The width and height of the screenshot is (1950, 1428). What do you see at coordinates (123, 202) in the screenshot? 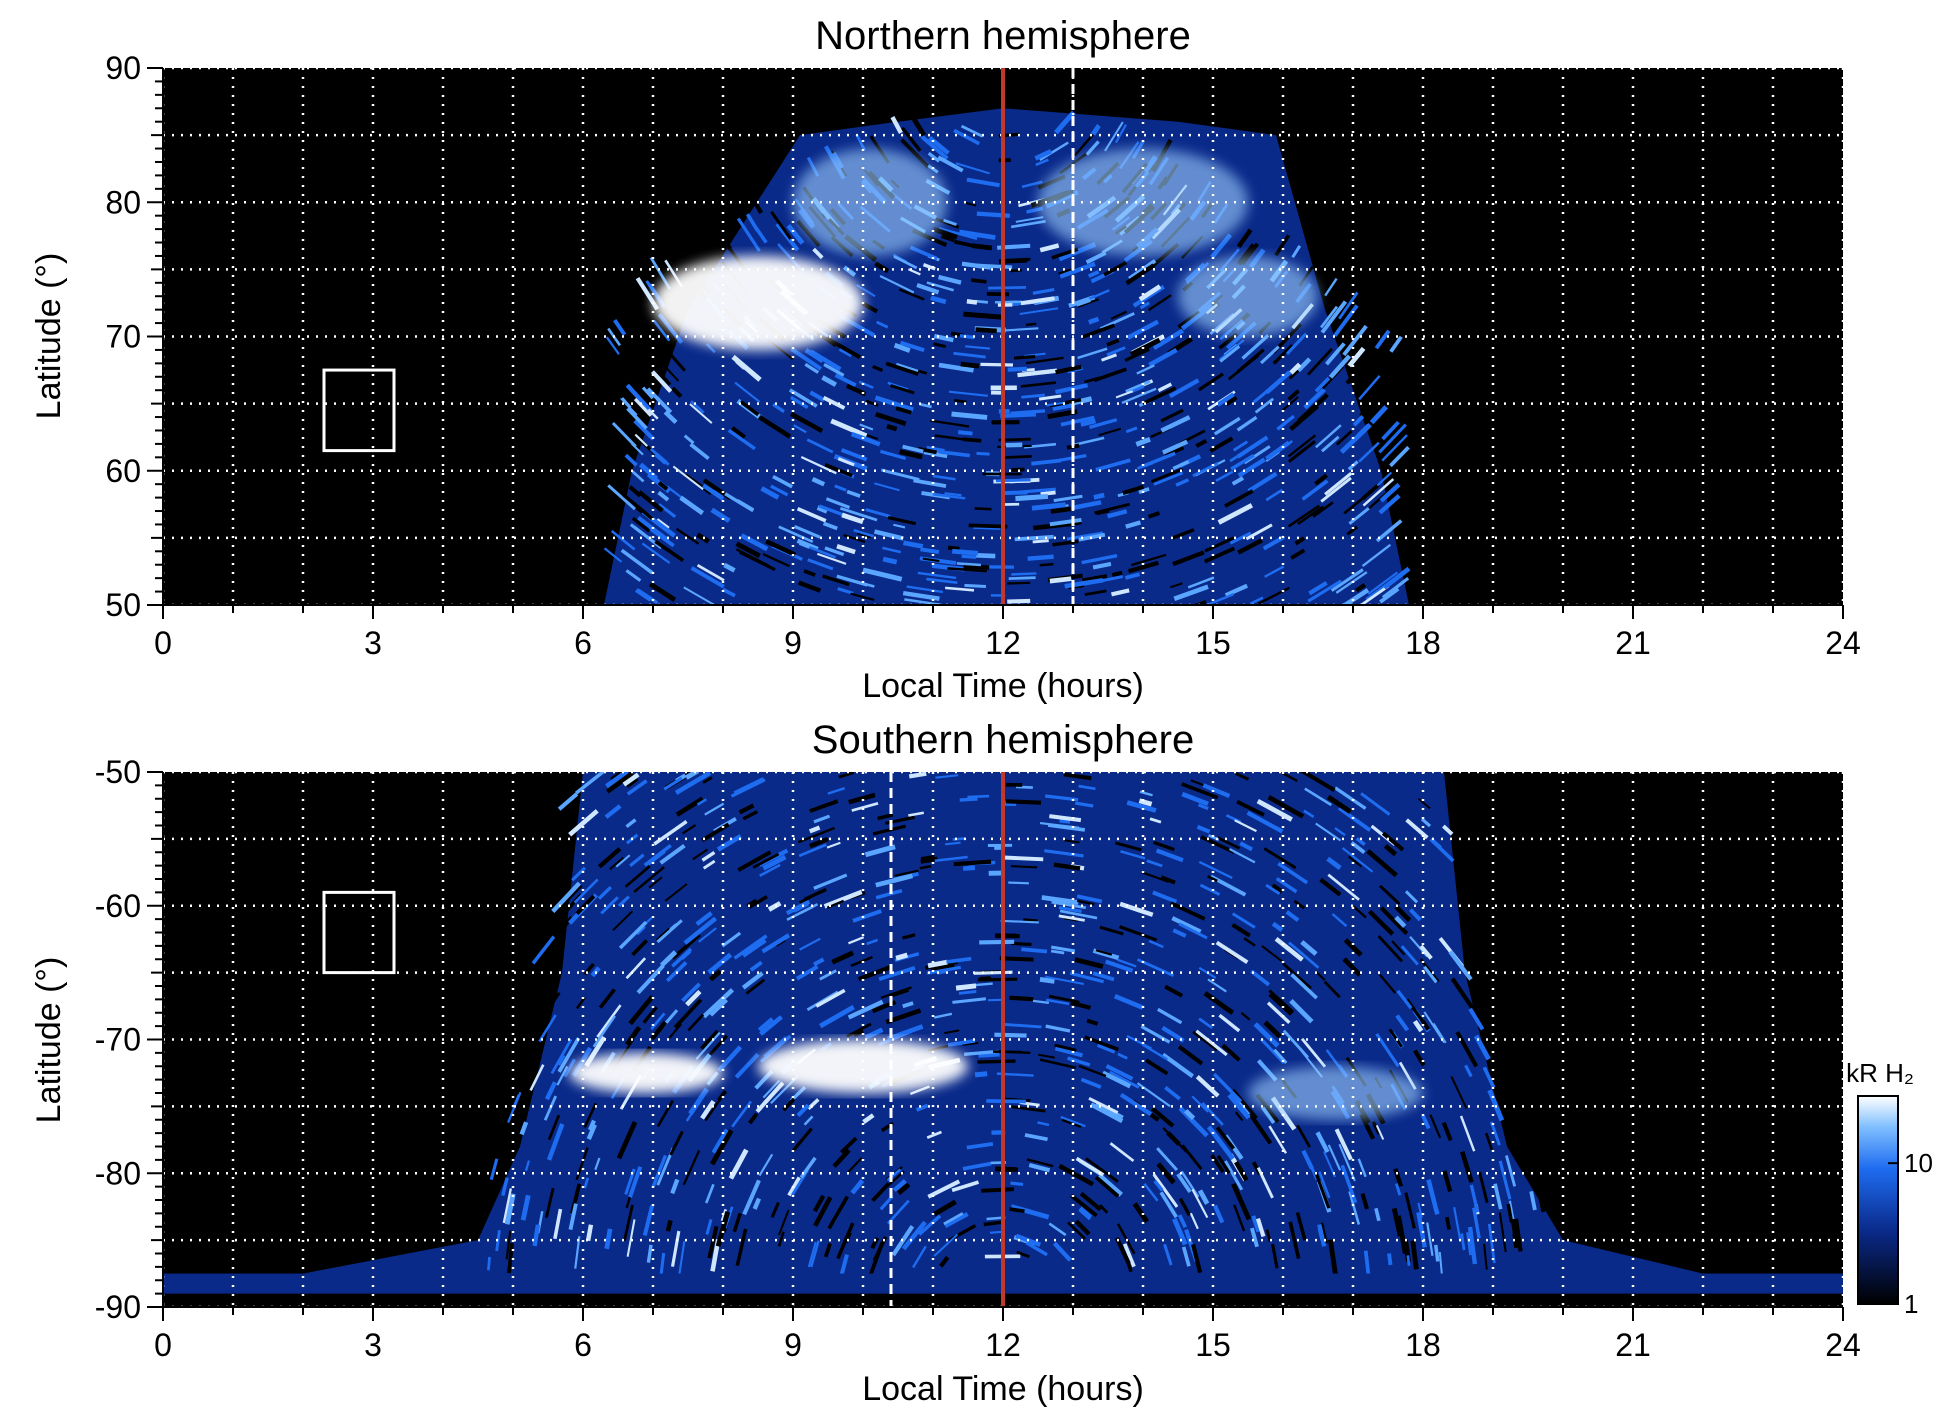
I see `y-tick-label: 80` at bounding box center [123, 202].